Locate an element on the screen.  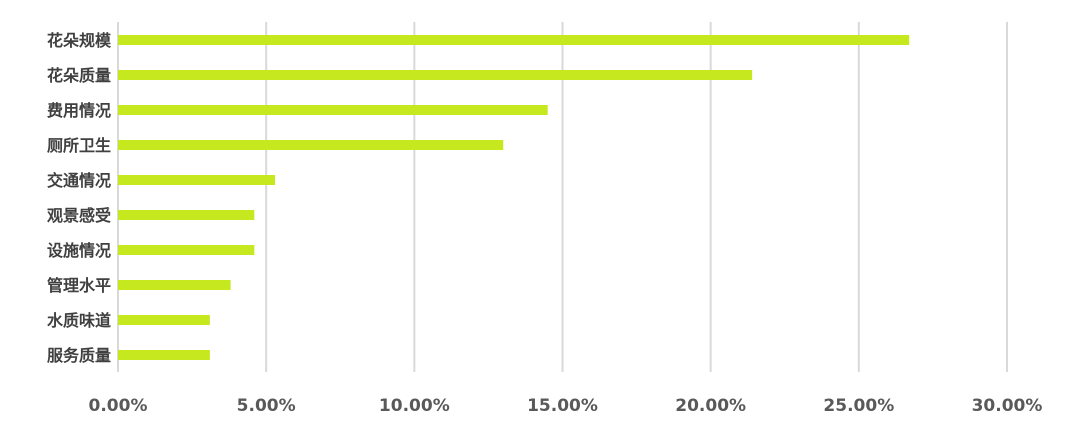
x-tick-label: 15.00% is located at coordinates (562, 406).